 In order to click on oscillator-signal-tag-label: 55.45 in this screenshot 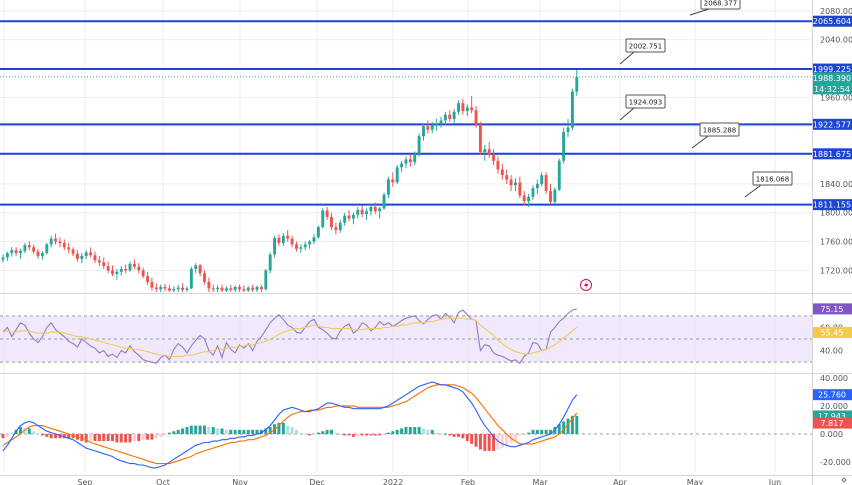, I will do `click(832, 332)`.